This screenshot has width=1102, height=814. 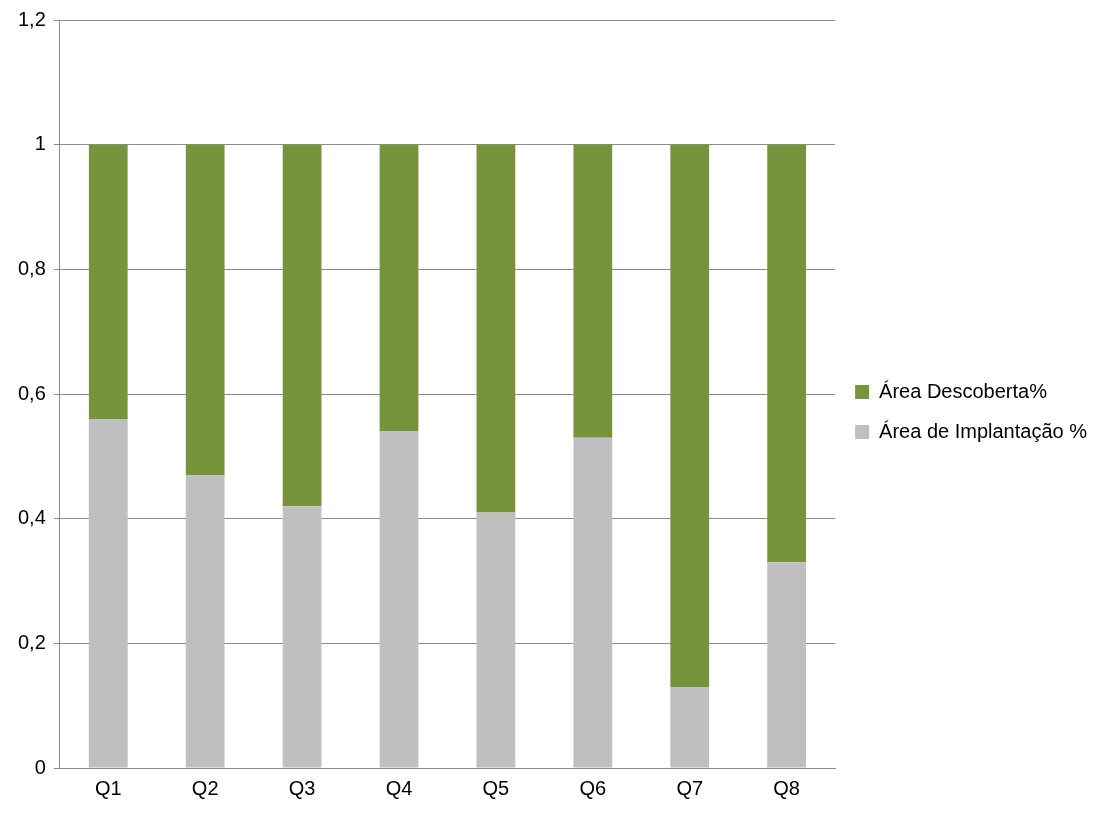 What do you see at coordinates (31, 392) in the screenshot?
I see `y-tick-label: 0,6` at bounding box center [31, 392].